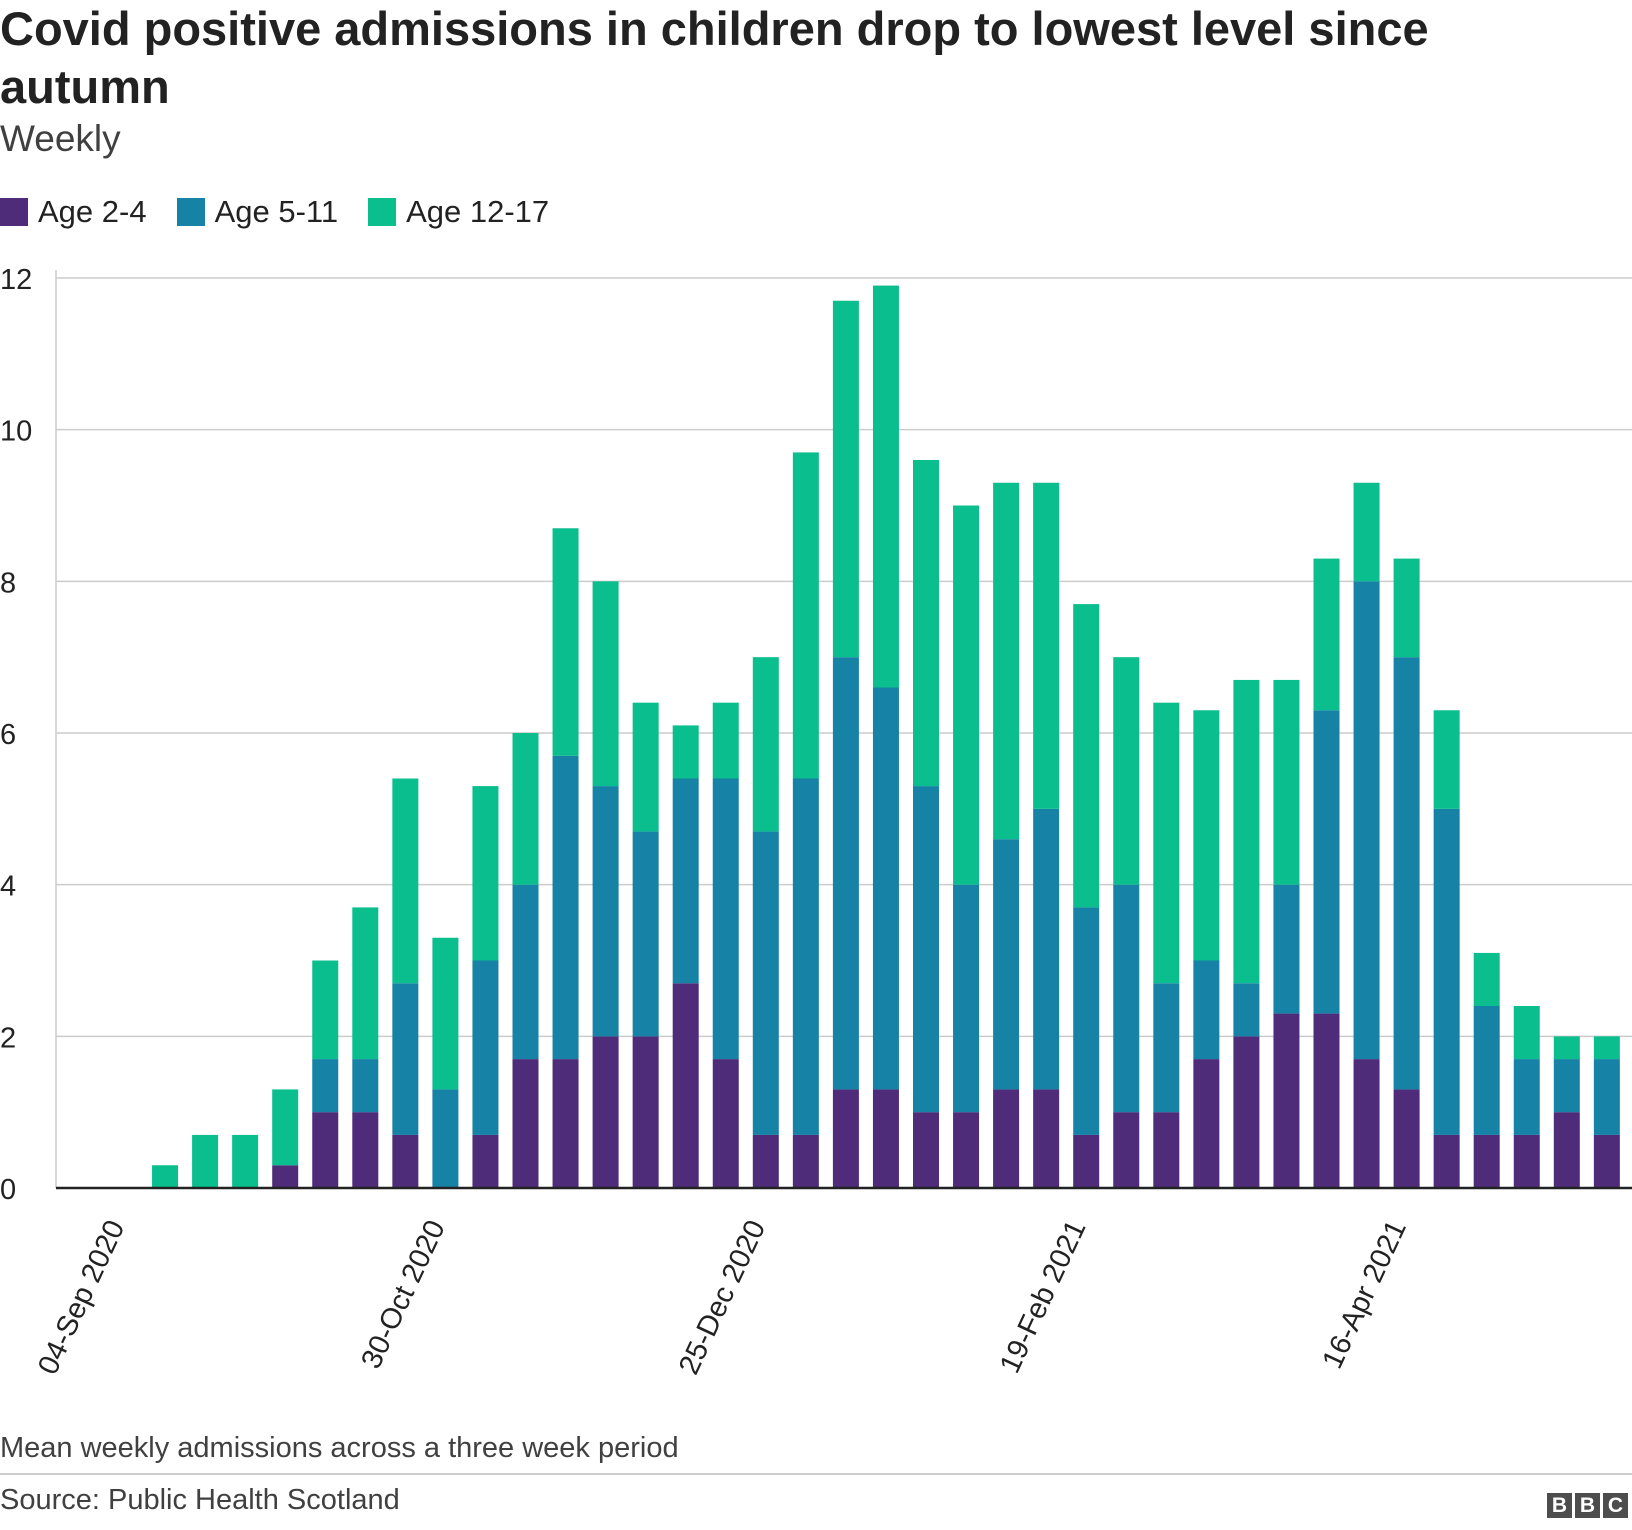 The image size is (1632, 1530). I want to click on bbc-logo: B B C, so click(1586, 1505).